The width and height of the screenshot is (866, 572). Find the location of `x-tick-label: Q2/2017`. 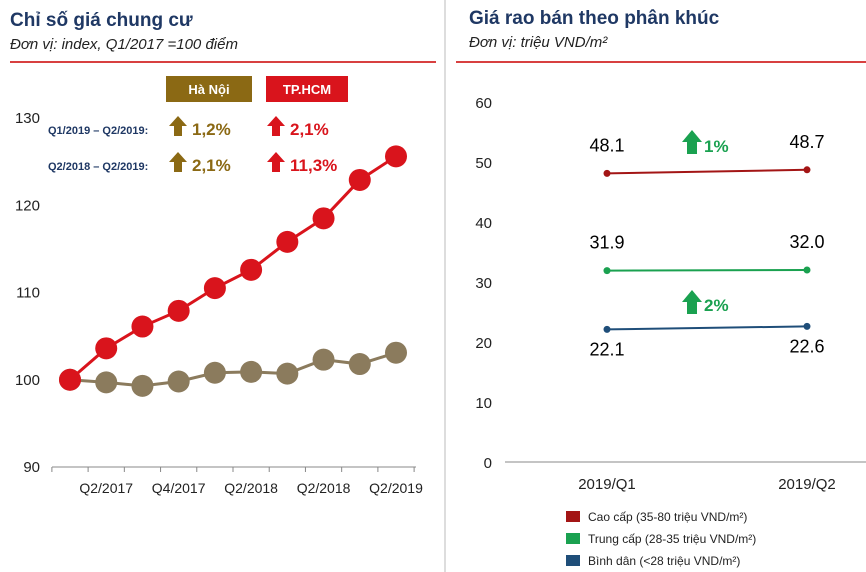

x-tick-label: Q2/2017 is located at coordinates (106, 488).